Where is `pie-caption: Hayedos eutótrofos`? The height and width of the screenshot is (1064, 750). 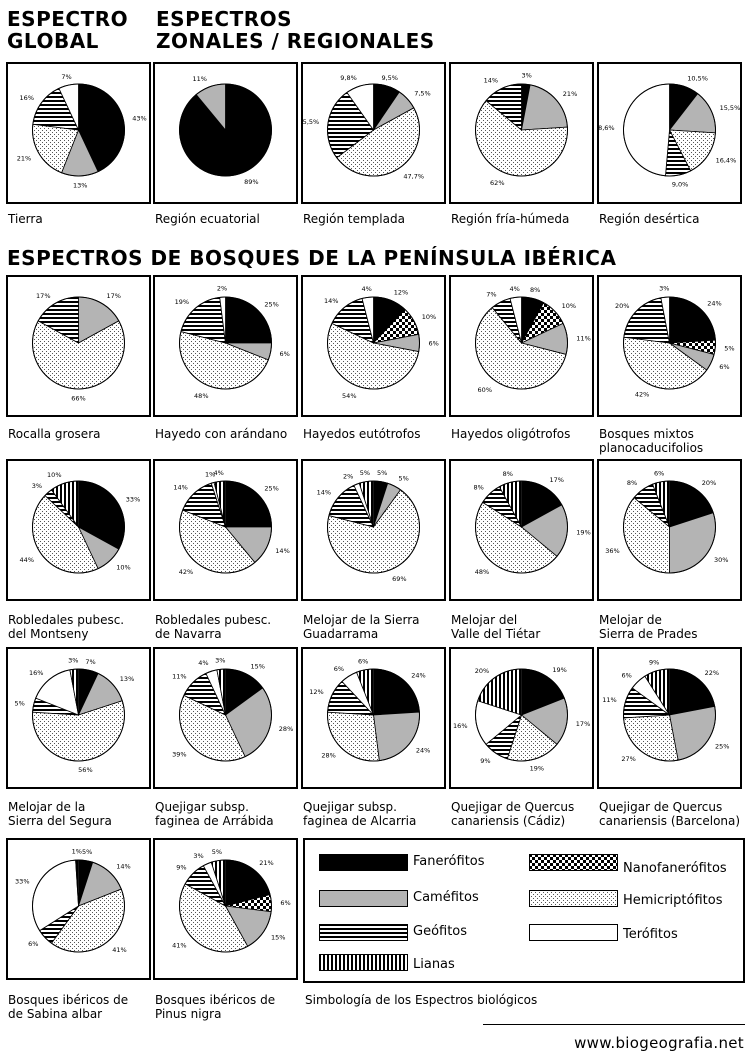 pie-caption: Hayedos eutótrofos is located at coordinates (362, 434).